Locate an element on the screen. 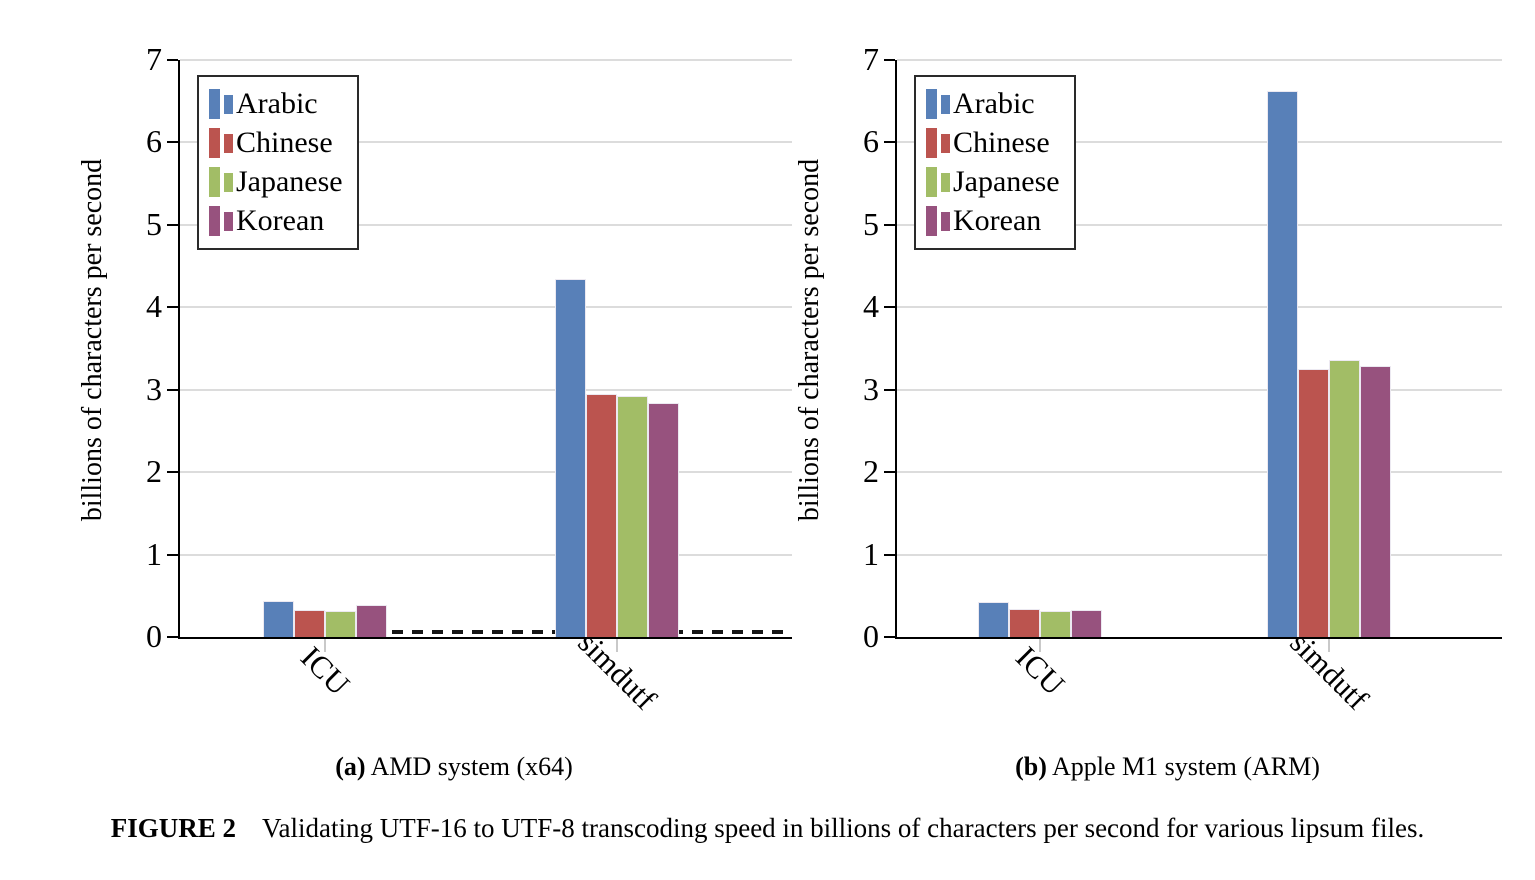  y-tick-label: 1 is located at coordinates (154, 553).